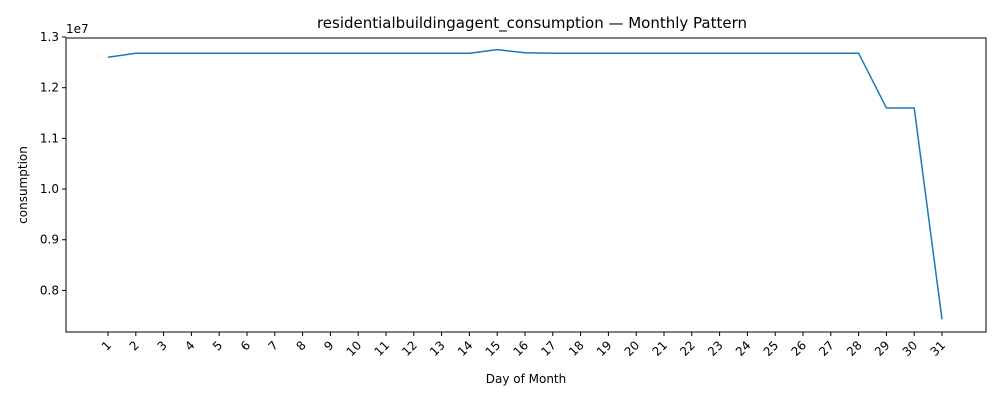  What do you see at coordinates (49, 88) in the screenshot?
I see `y-tick-label: 1.2` at bounding box center [49, 88].